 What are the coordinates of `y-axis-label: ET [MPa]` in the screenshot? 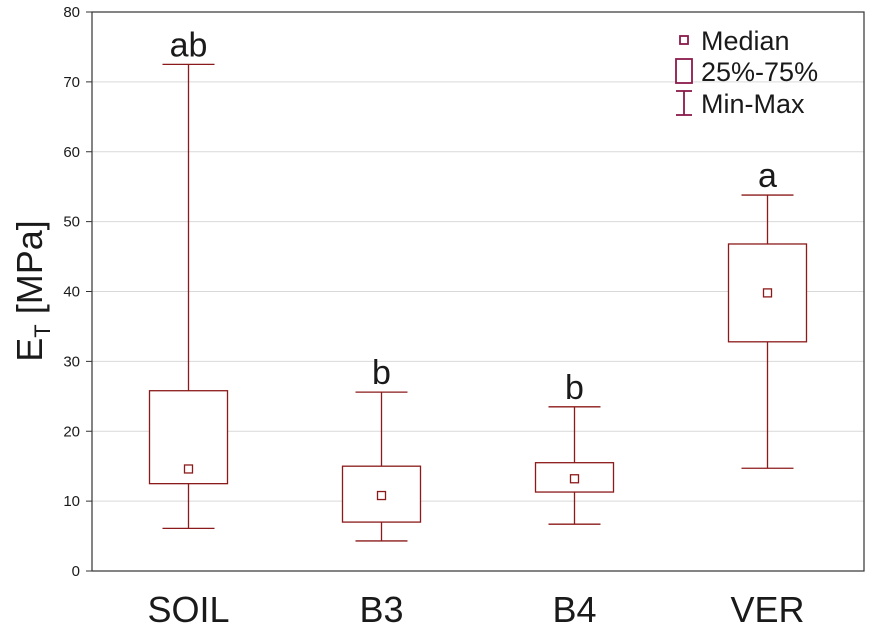 It's located at (32, 291).